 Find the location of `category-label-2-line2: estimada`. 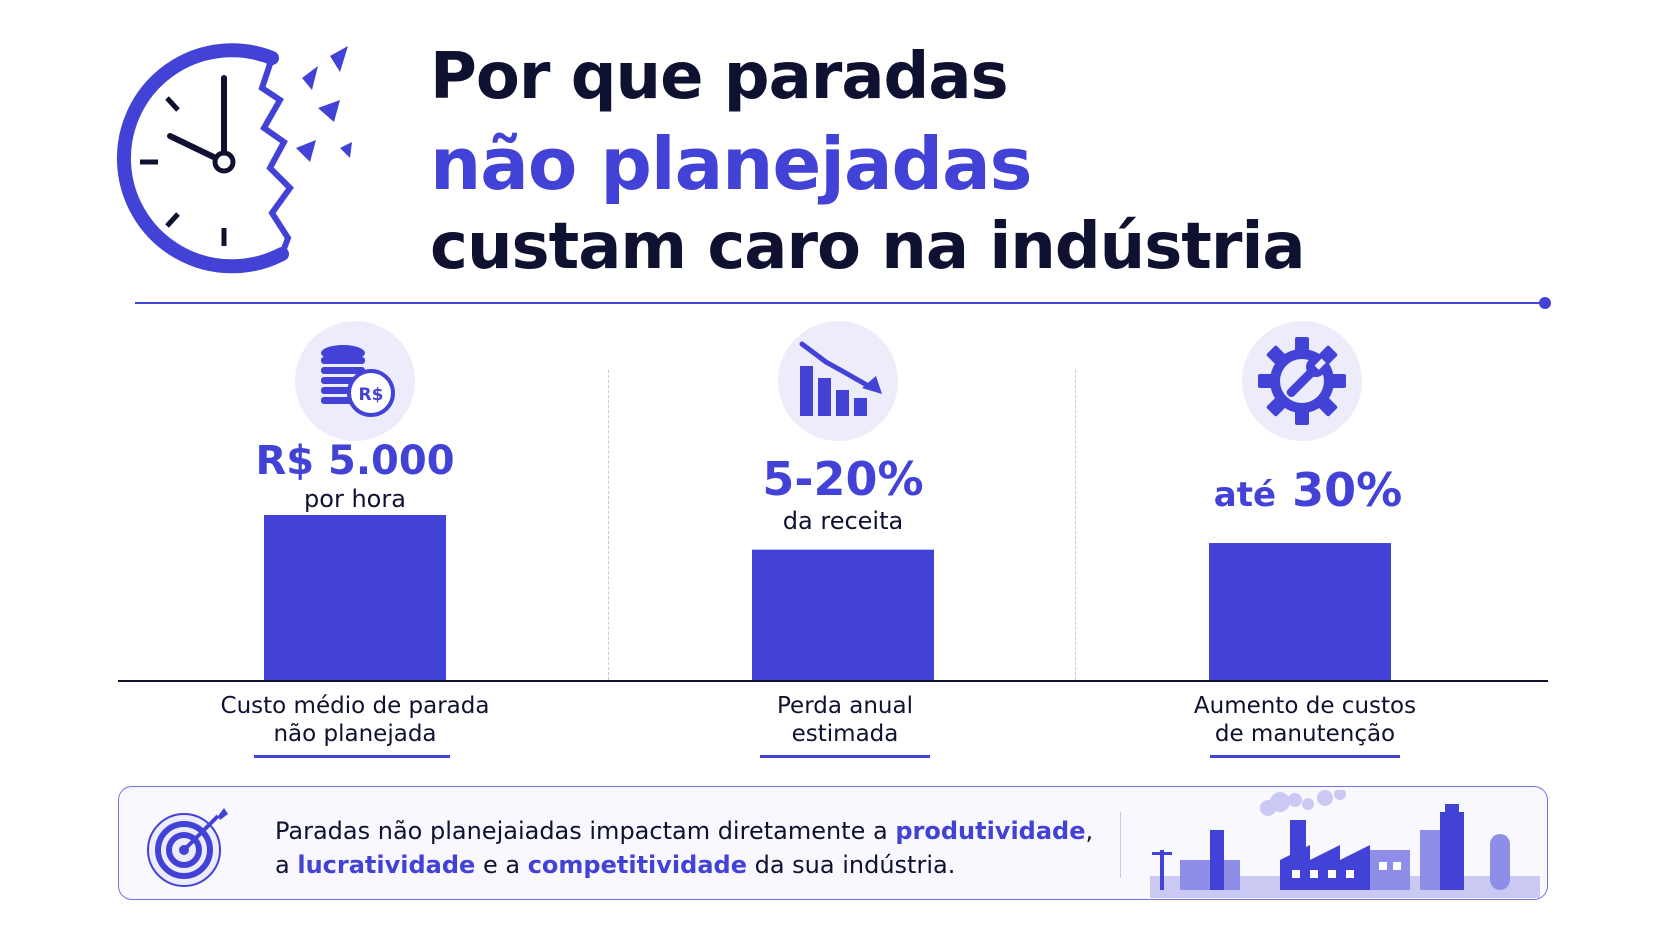

category-label-2-line2: estimada is located at coordinates (845, 734).